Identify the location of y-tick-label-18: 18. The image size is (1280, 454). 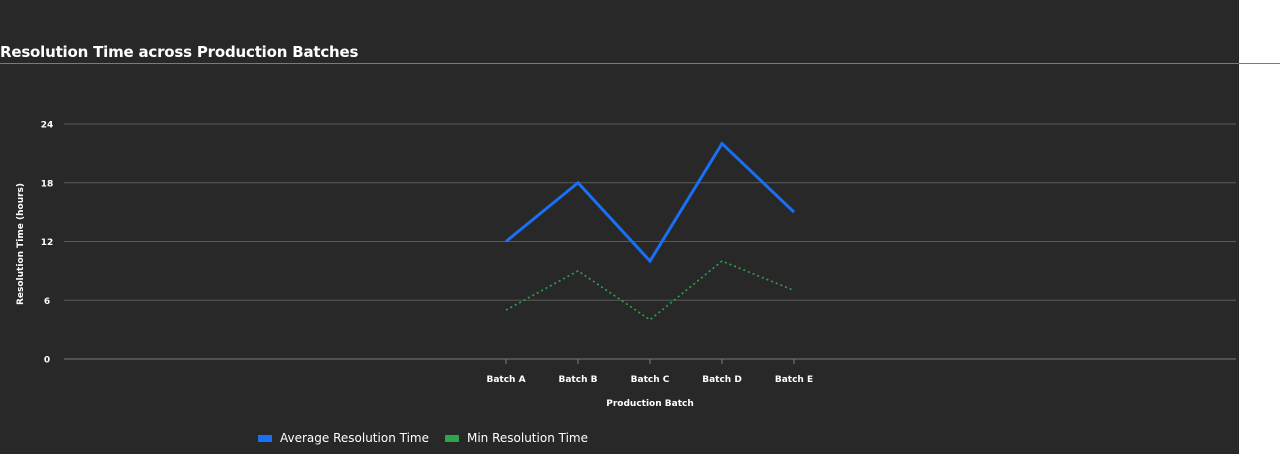
(47, 184).